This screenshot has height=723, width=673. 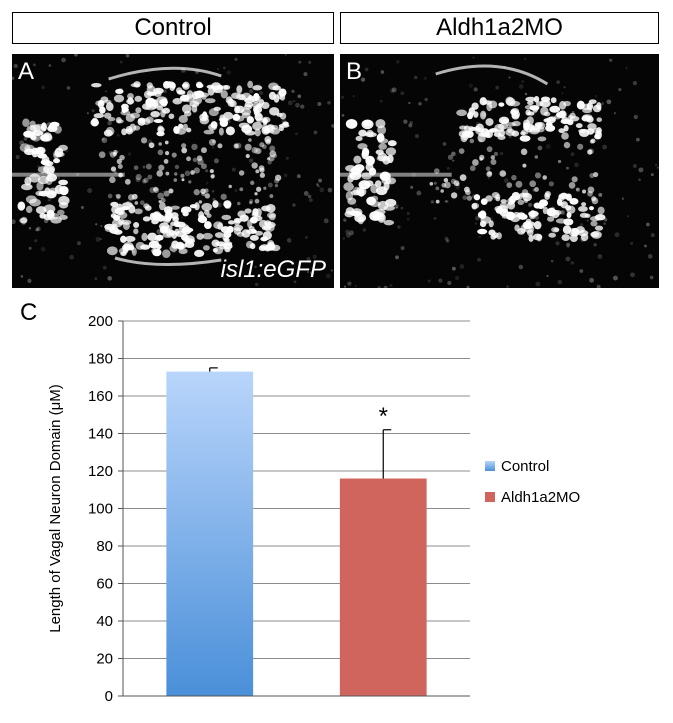 I want to click on legend-label: Aldh1a2MO, so click(x=541, y=497).